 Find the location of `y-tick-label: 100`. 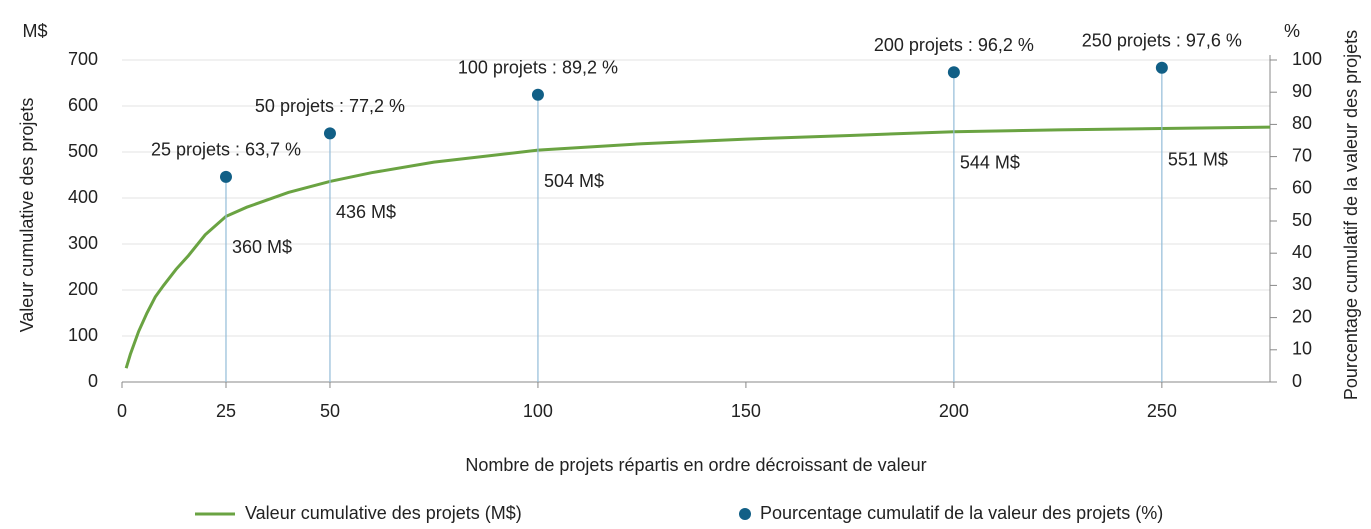

y-tick-label: 100 is located at coordinates (83, 335).